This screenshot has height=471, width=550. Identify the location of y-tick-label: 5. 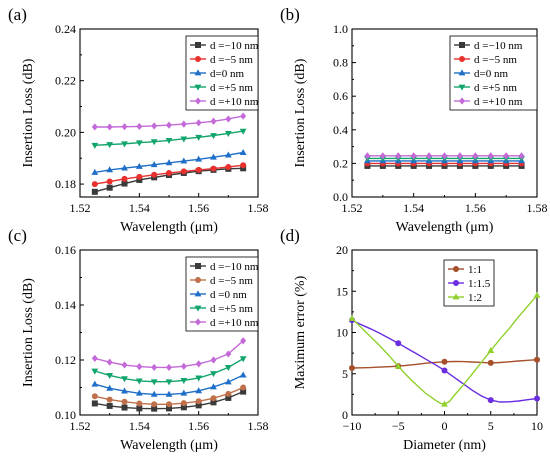
(345, 374).